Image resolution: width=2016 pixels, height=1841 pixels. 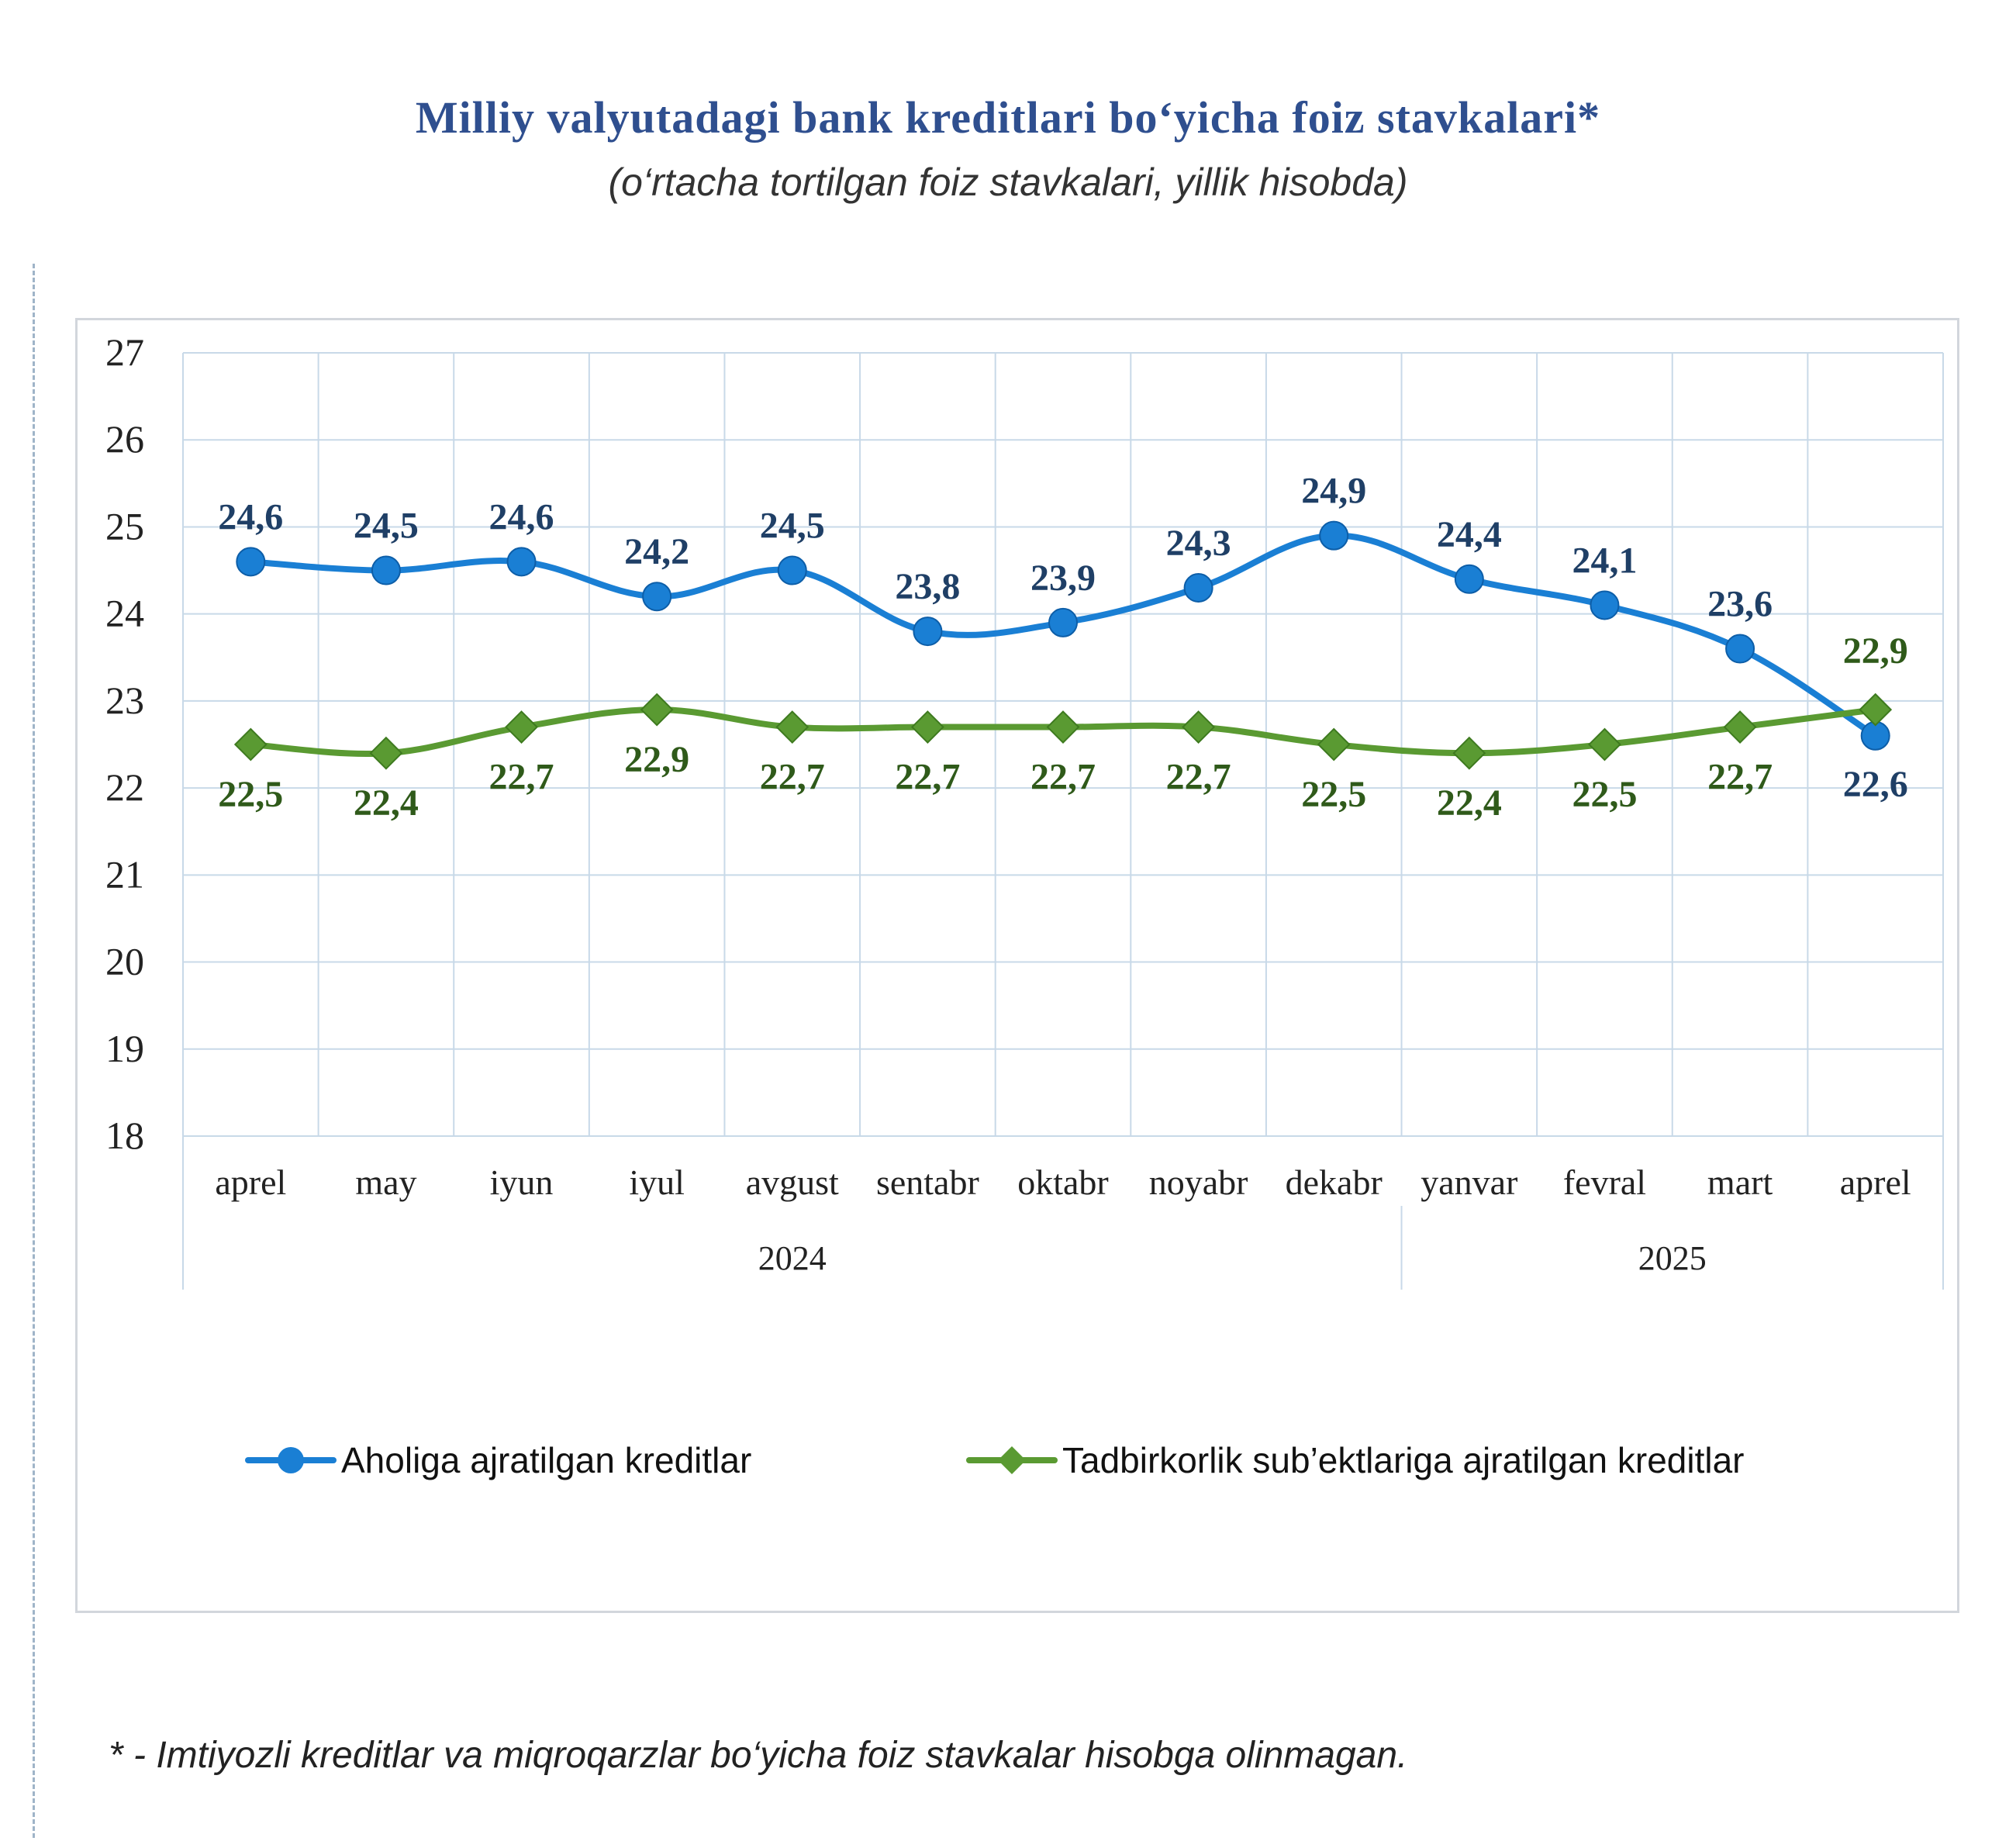 What do you see at coordinates (1469, 534) in the screenshot?
I see `data-label-aholi: 24,4` at bounding box center [1469, 534].